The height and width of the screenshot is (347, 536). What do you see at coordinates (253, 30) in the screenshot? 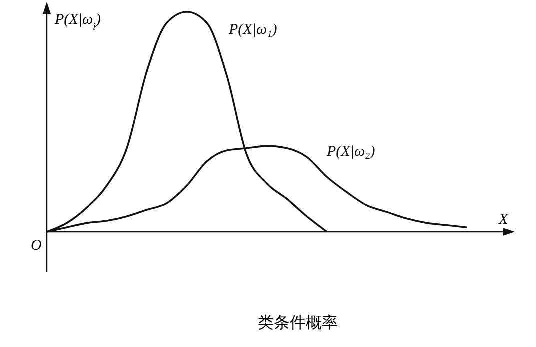
I see `series-label: P(X|ω₁)` at bounding box center [253, 30].